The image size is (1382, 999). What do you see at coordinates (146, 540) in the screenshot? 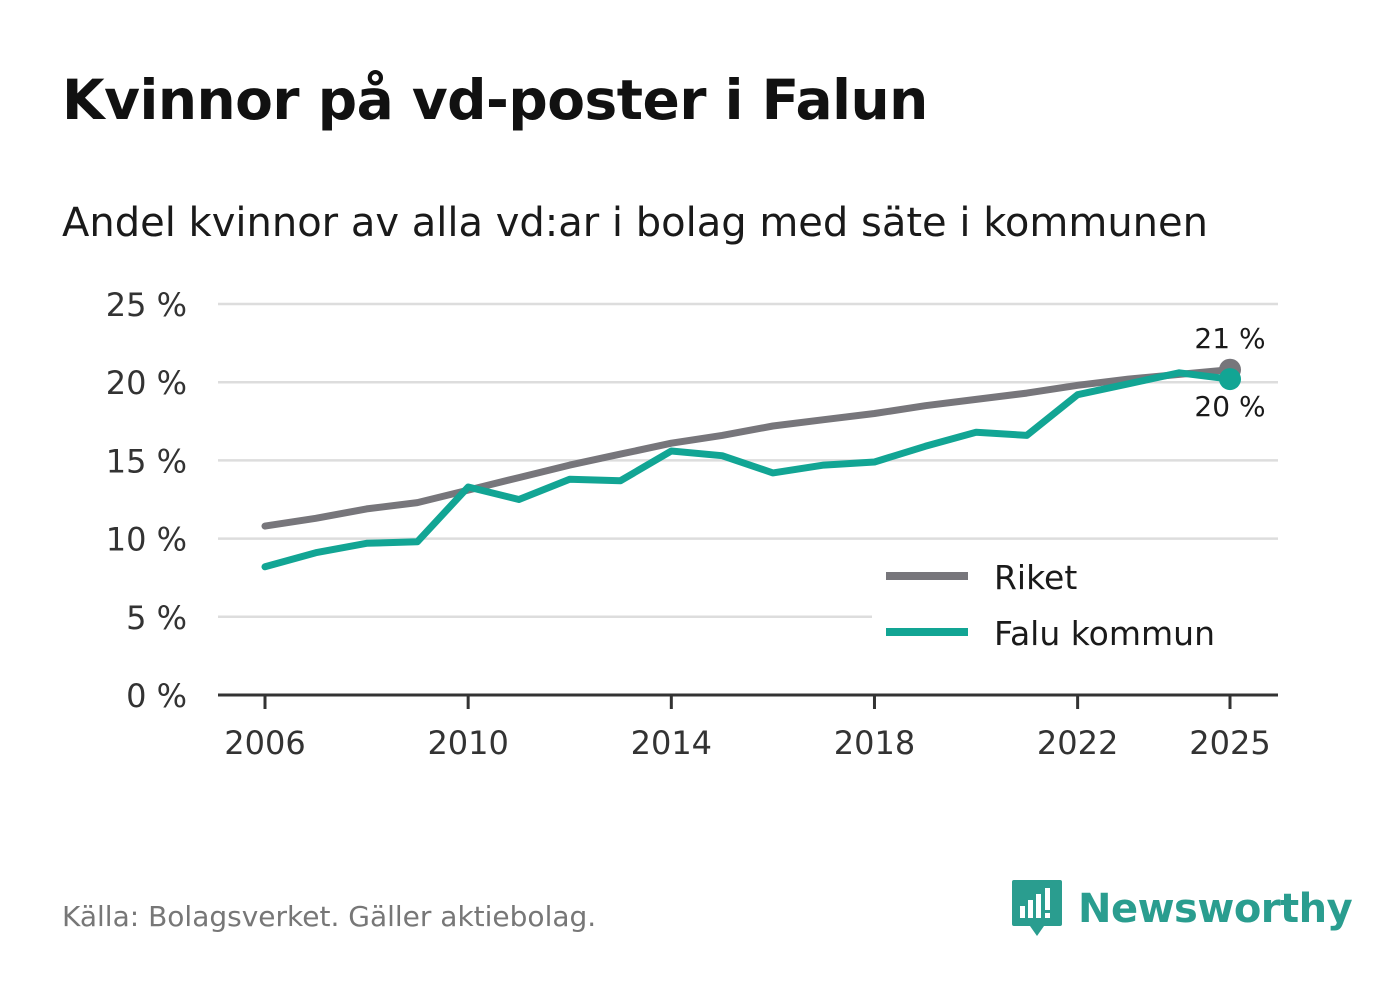
I see `y-tick-label-10: 10 %` at bounding box center [146, 540].